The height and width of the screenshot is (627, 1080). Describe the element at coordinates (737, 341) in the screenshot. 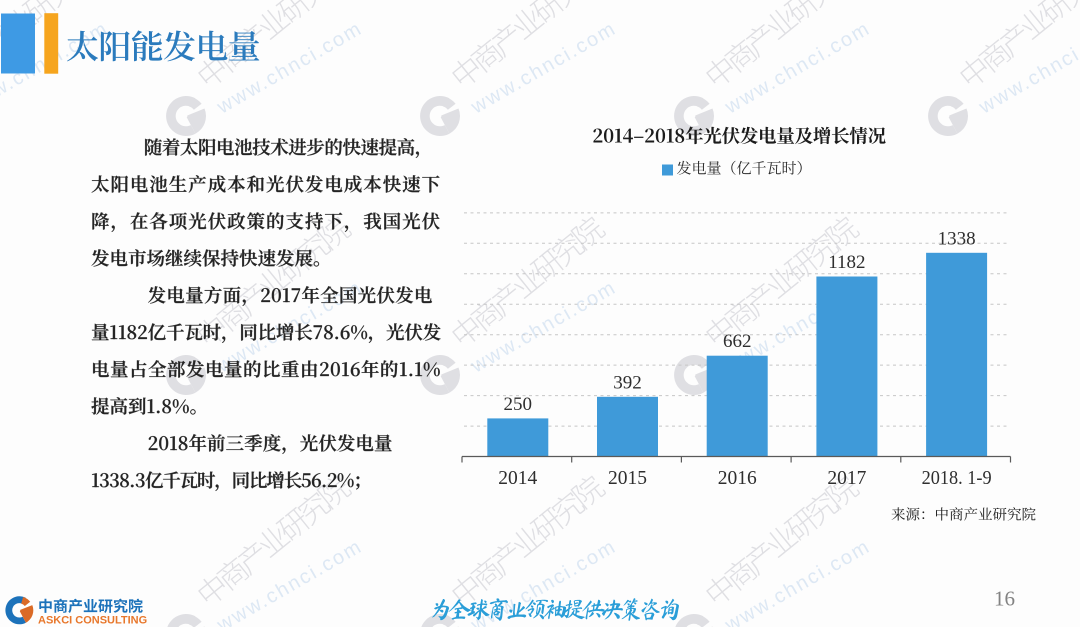

I see `svg-text: 662` at that location.